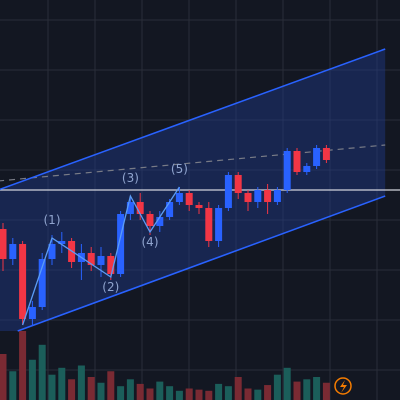  I want to click on wave-label: (3), so click(130, 178).